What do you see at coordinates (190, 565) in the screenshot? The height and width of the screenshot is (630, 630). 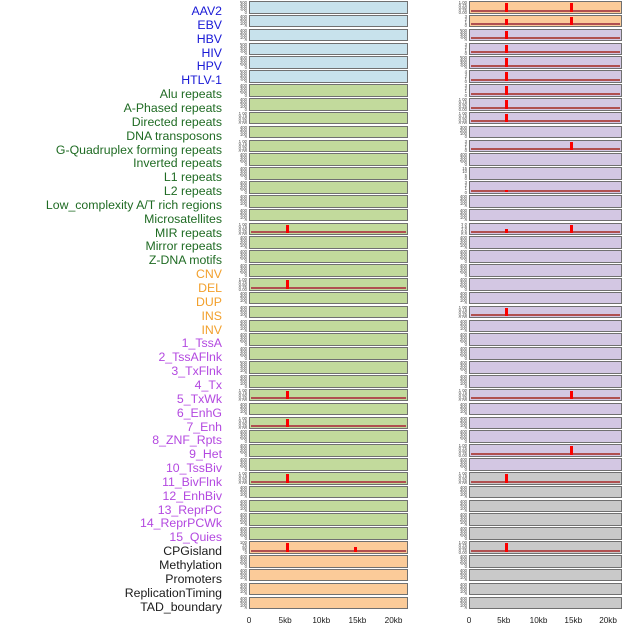 I see `track-label-methylation: Methylation` at bounding box center [190, 565].